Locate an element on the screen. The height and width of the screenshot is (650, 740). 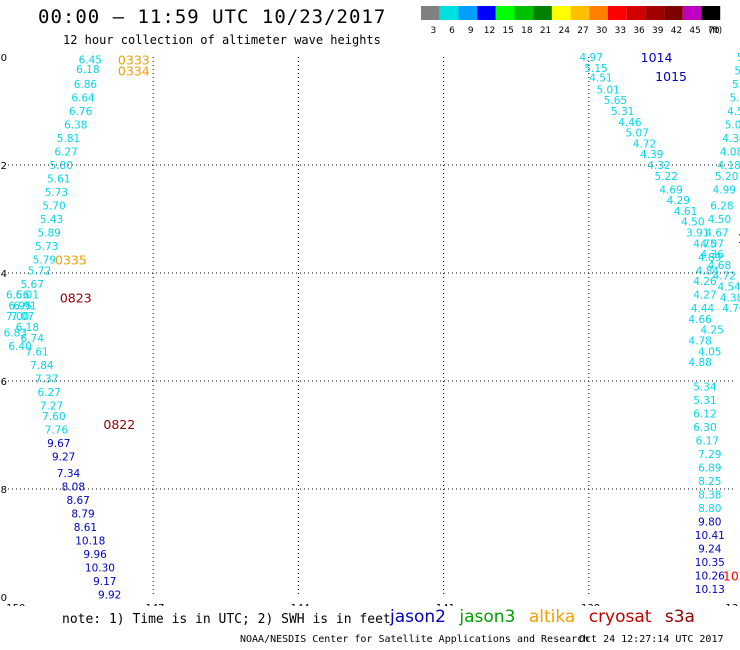
swh-value-altika: 6.89 is located at coordinates (709, 468).